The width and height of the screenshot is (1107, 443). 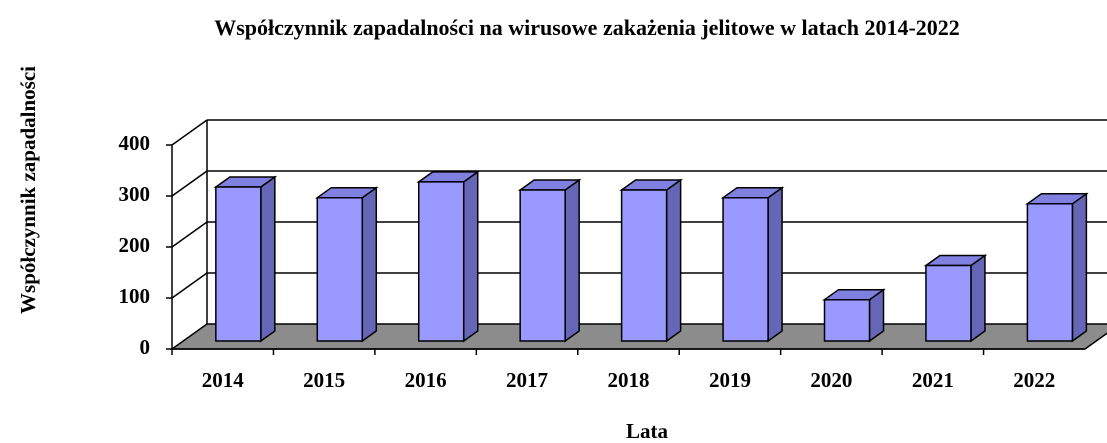 I want to click on x-tick-label: 2016, so click(x=426, y=380).